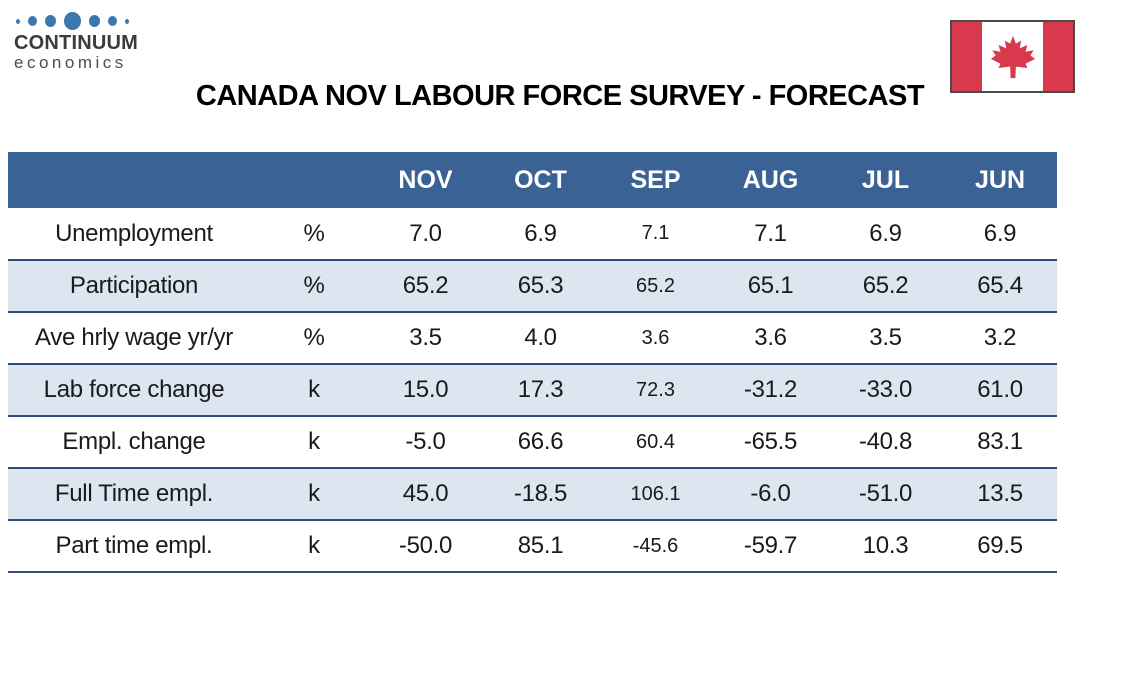 The width and height of the screenshot is (1134, 680). What do you see at coordinates (655, 180) in the screenshot?
I see `header-cell-sep: SEP` at bounding box center [655, 180].